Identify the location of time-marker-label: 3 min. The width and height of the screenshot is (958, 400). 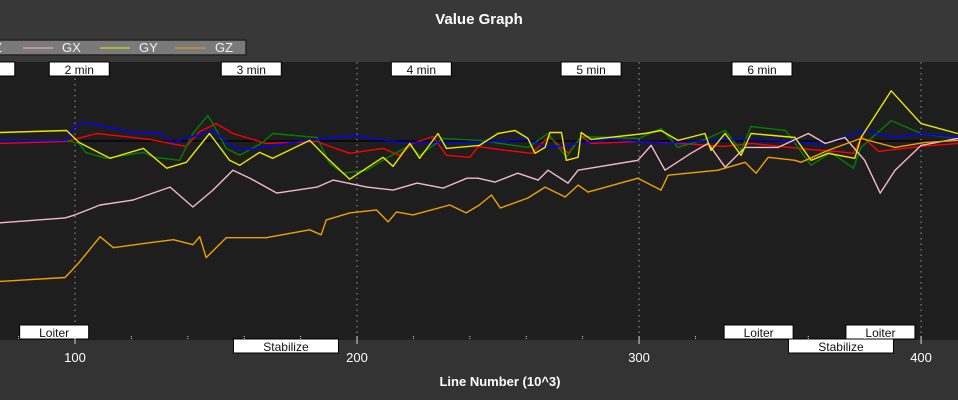
(251, 70).